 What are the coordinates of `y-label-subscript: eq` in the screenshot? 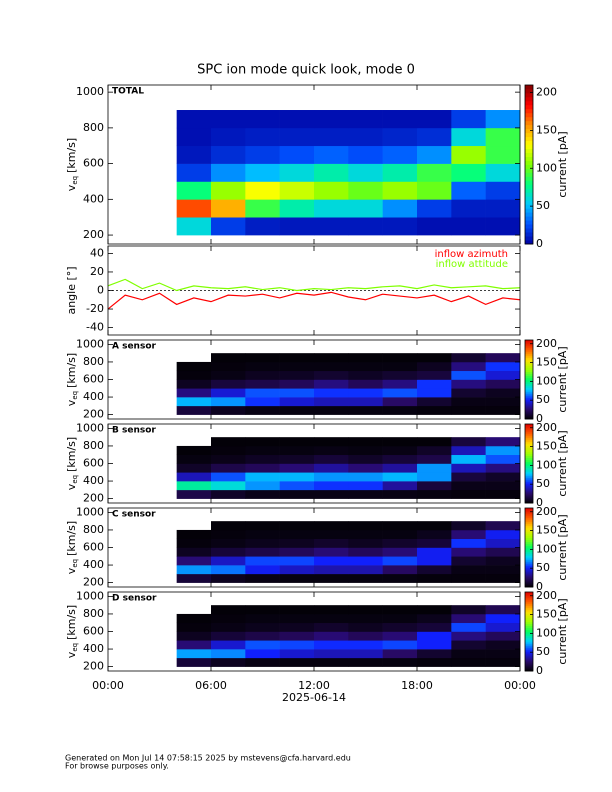 It's located at (75, 395).